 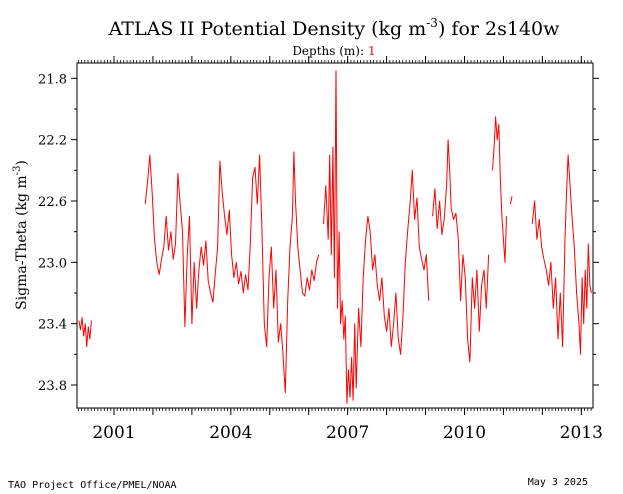 I want to click on y-axis-label-tail: ), so click(x=22, y=162).